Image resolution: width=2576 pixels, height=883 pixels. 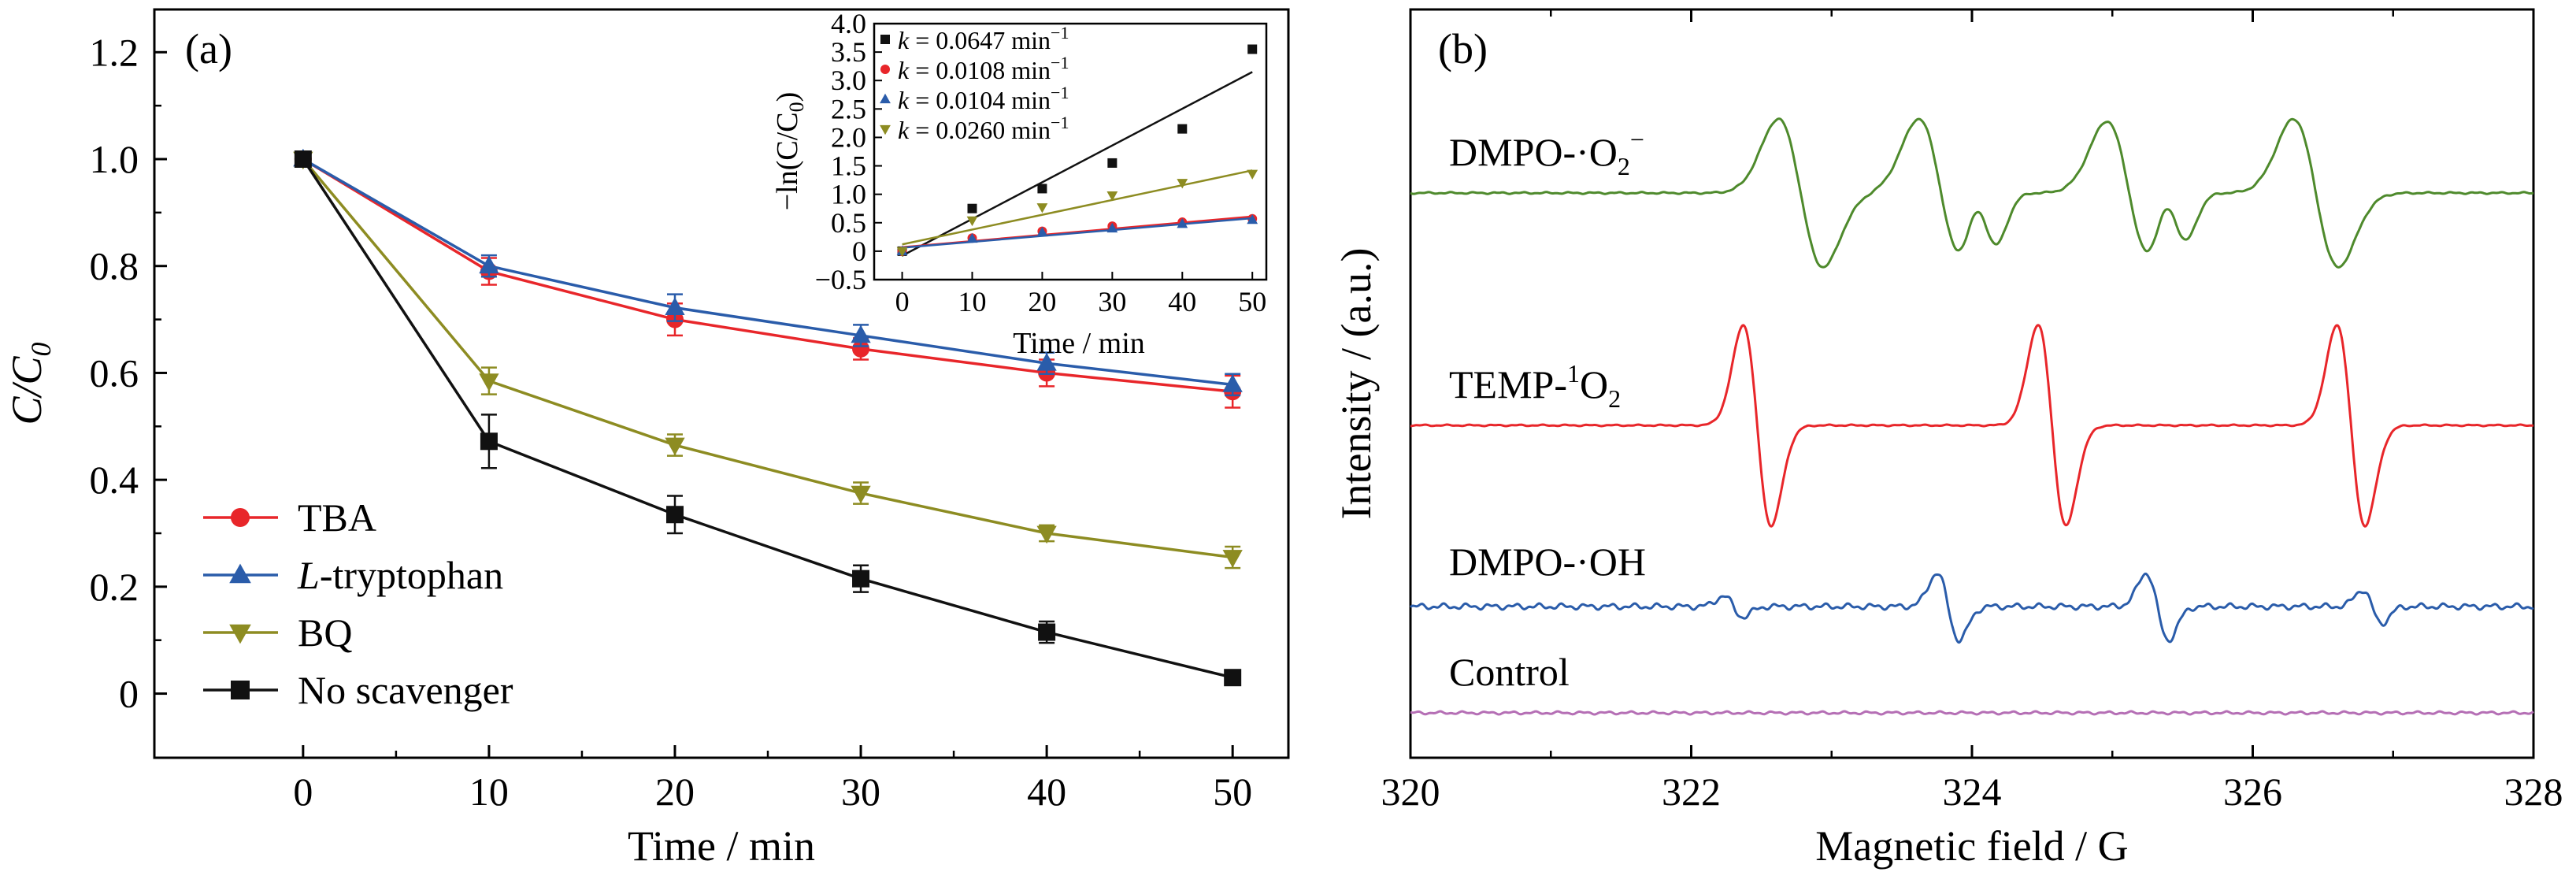 What do you see at coordinates (1079, 343) in the screenshot?
I see `inset-x-axis-label: Time / min` at bounding box center [1079, 343].